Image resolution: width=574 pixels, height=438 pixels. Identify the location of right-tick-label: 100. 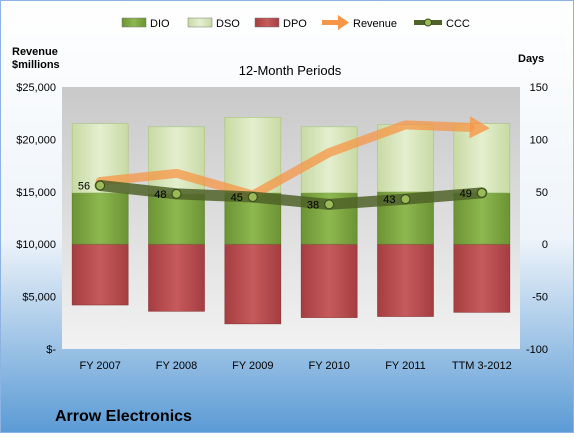
(539, 140).